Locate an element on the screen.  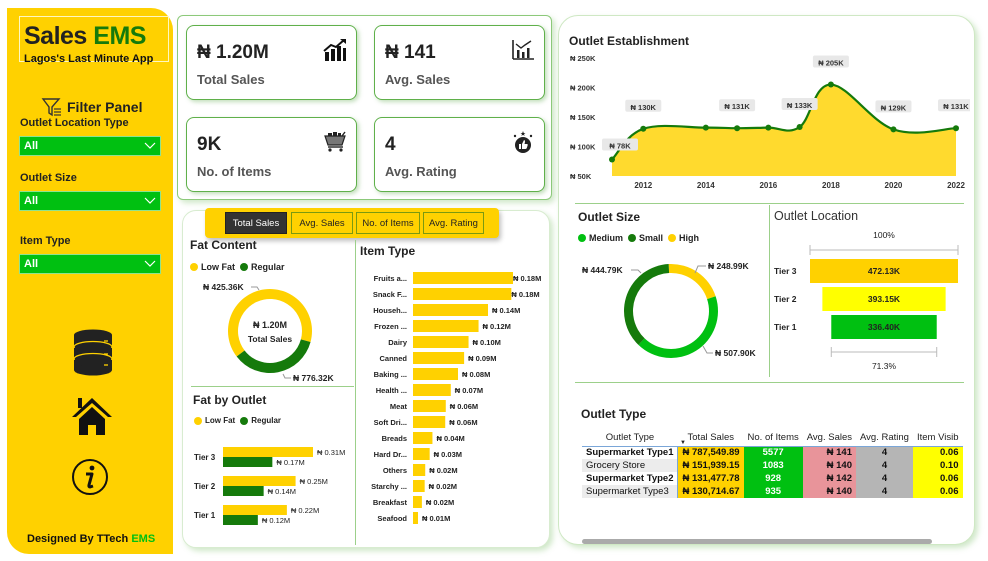
slice-label-high: ₦ 248.99K is located at coordinates (728, 266).